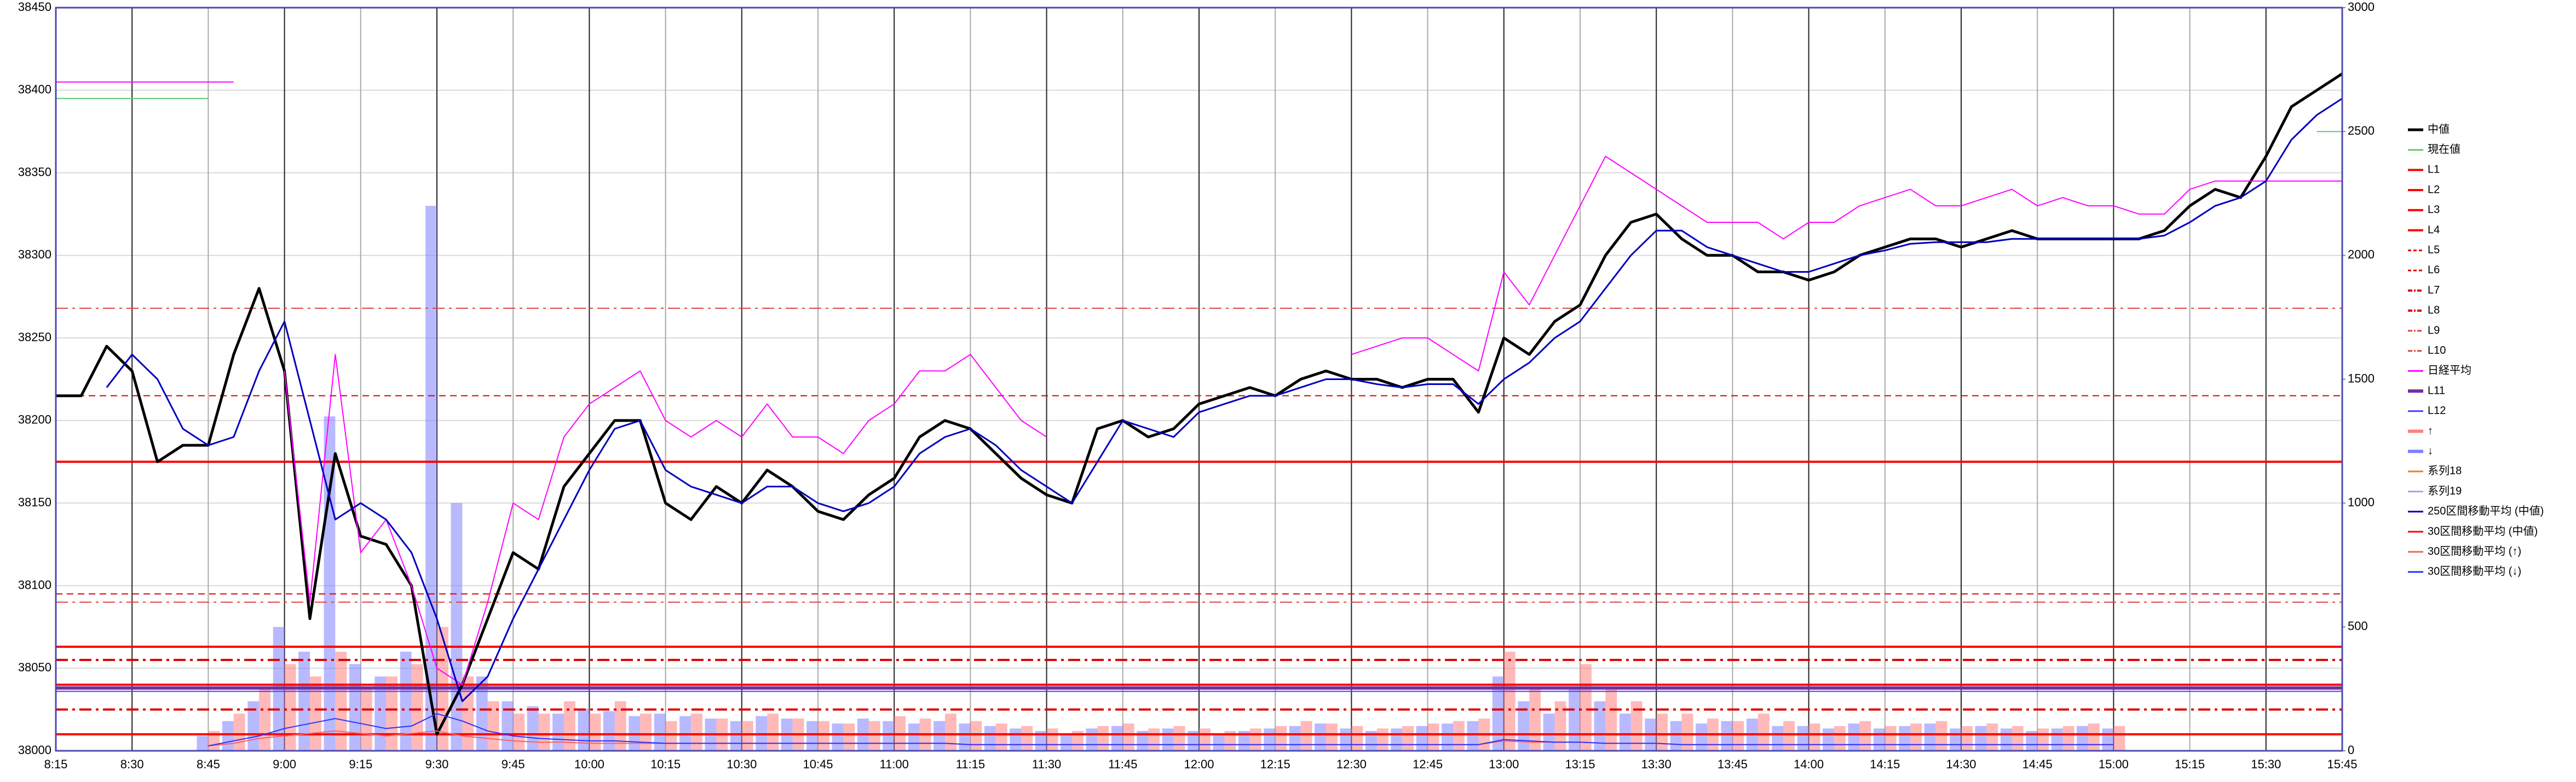 This screenshot has width=2576, height=782. Describe the element at coordinates (665, 520) in the screenshot. I see `series-line` at that location.